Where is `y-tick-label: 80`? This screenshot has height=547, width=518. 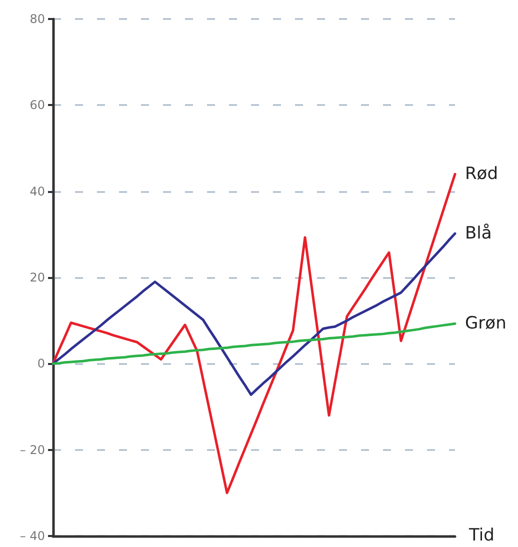 y-tick-label: 80 is located at coordinates (37, 19).